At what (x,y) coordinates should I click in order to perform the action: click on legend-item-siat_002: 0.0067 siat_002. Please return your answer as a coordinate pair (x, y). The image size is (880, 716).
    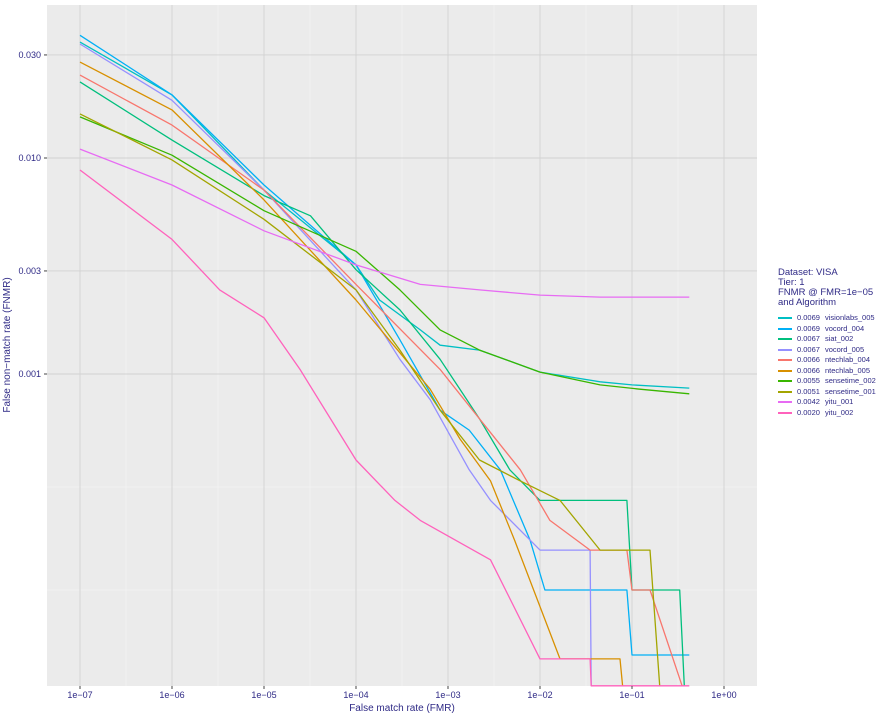
    Looking at the image, I should click on (827, 339).